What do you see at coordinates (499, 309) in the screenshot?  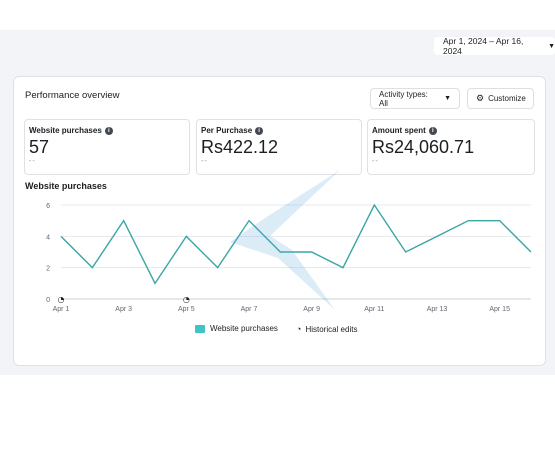 I see `x-tick-label: Apr 15` at bounding box center [499, 309].